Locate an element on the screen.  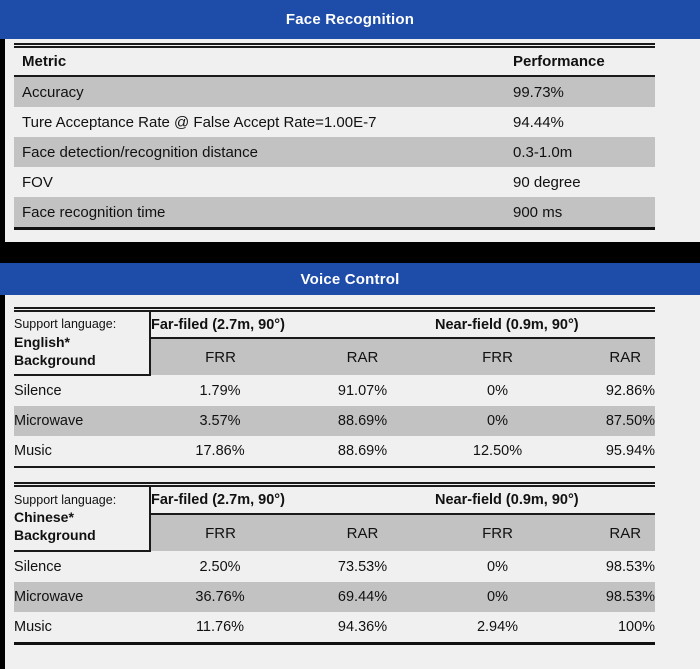
voice-control-title: Voice Control is located at coordinates (350, 279).